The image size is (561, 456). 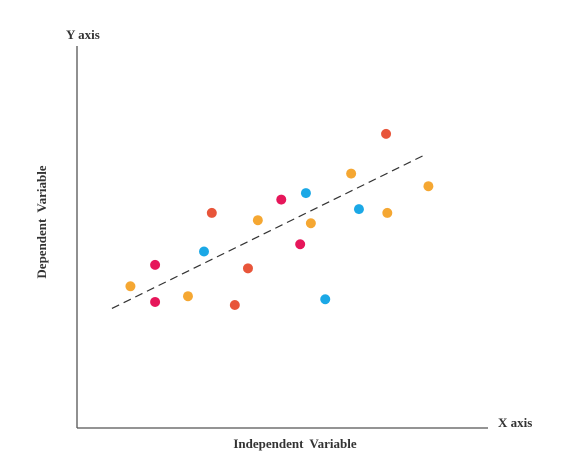 What do you see at coordinates (83, 34) in the screenshot?
I see `y-axis-title: Y axis` at bounding box center [83, 34].